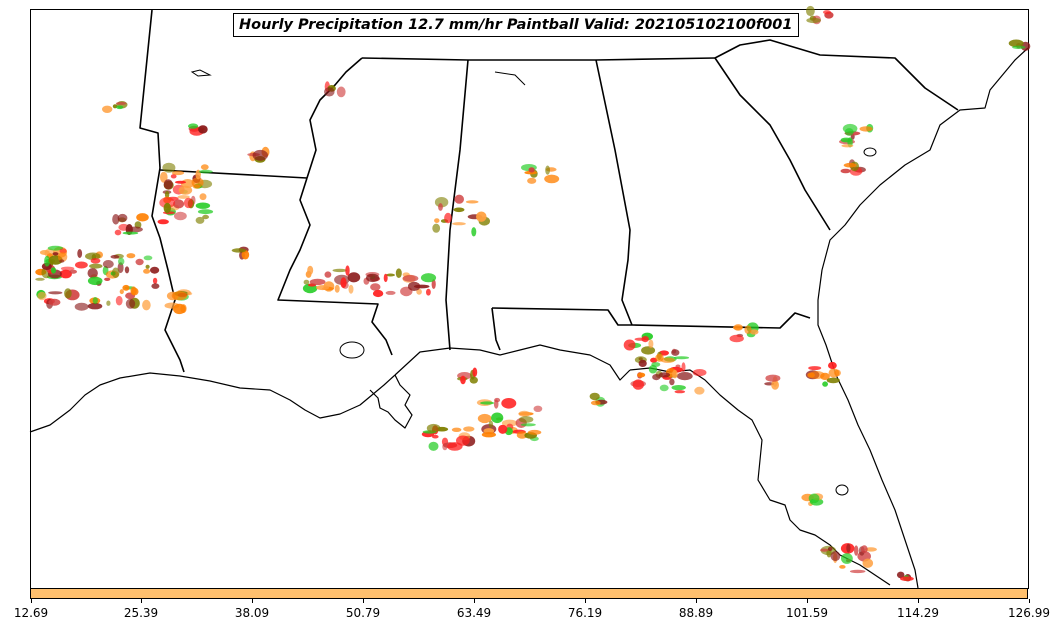 The image size is (1062, 633). What do you see at coordinates (842, 490) in the screenshot?
I see `lake-okeechobee` at bounding box center [842, 490].